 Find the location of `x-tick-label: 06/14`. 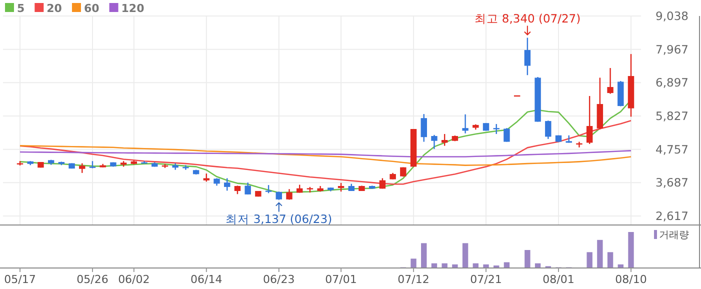

x-tick-label: 06/14 is located at coordinates (206, 279).